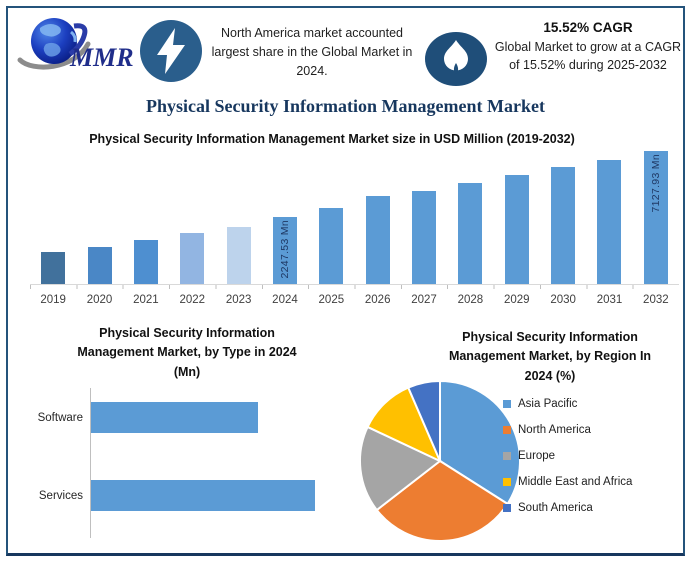  I want to click on bar-column-2030, so click(563, 217).